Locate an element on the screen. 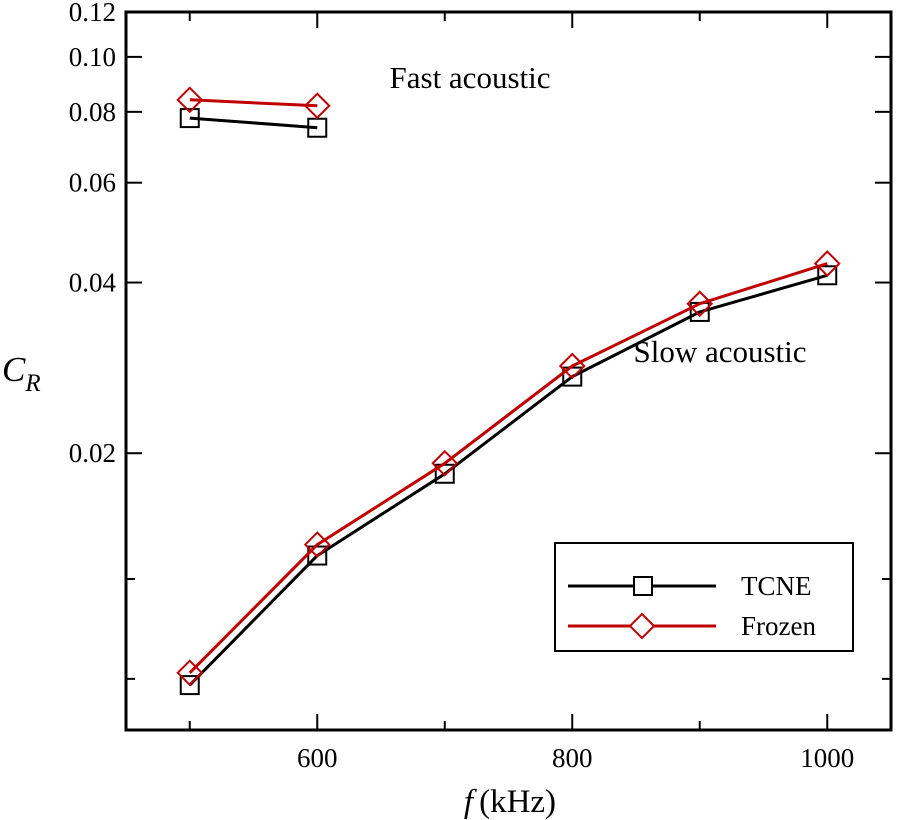 The width and height of the screenshot is (911, 820). legend-label-tcne: TCNE is located at coordinates (776, 586).